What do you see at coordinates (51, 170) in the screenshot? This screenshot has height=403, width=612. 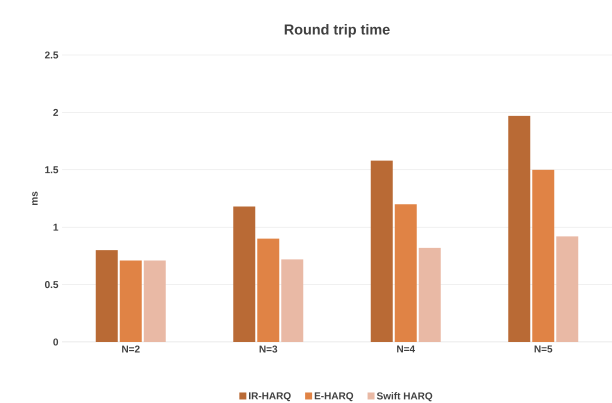 I see `y-tick-label: 1.5` at bounding box center [51, 170].